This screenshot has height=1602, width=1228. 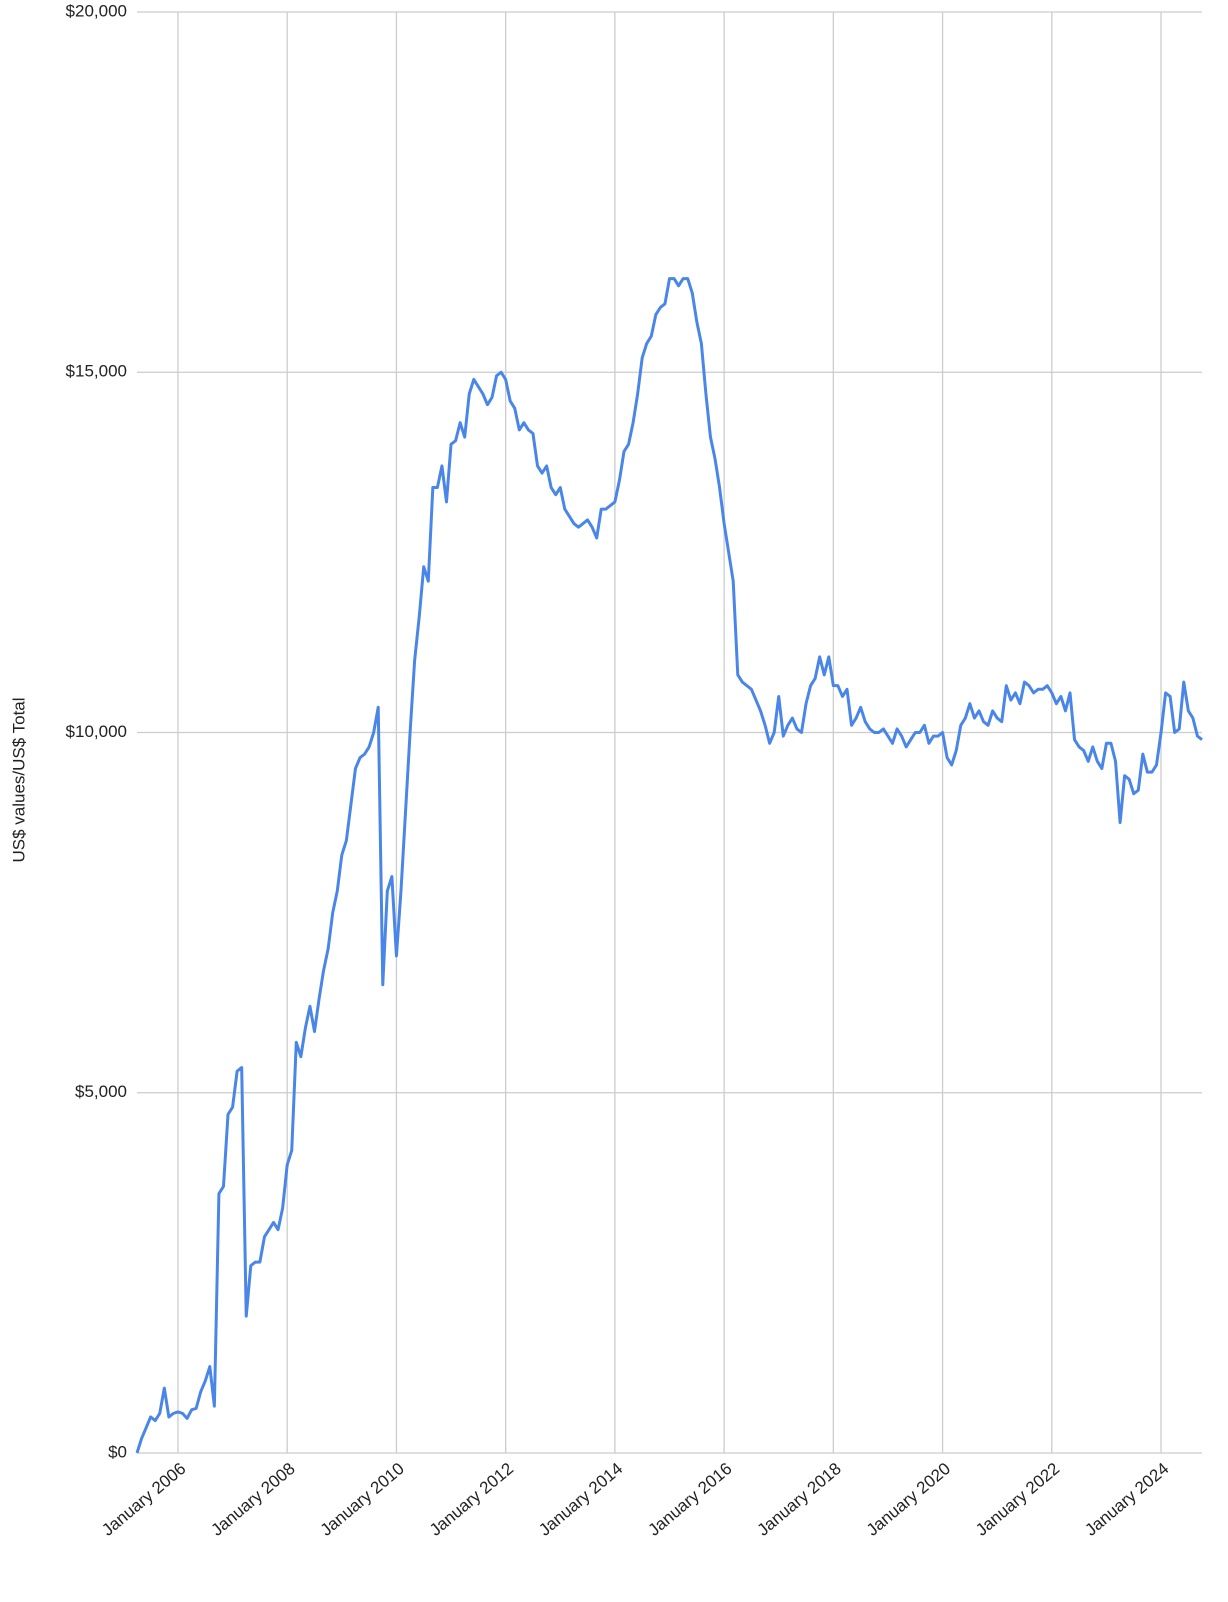 I want to click on x-tick-label: January 2012, so click(x=471, y=1499).